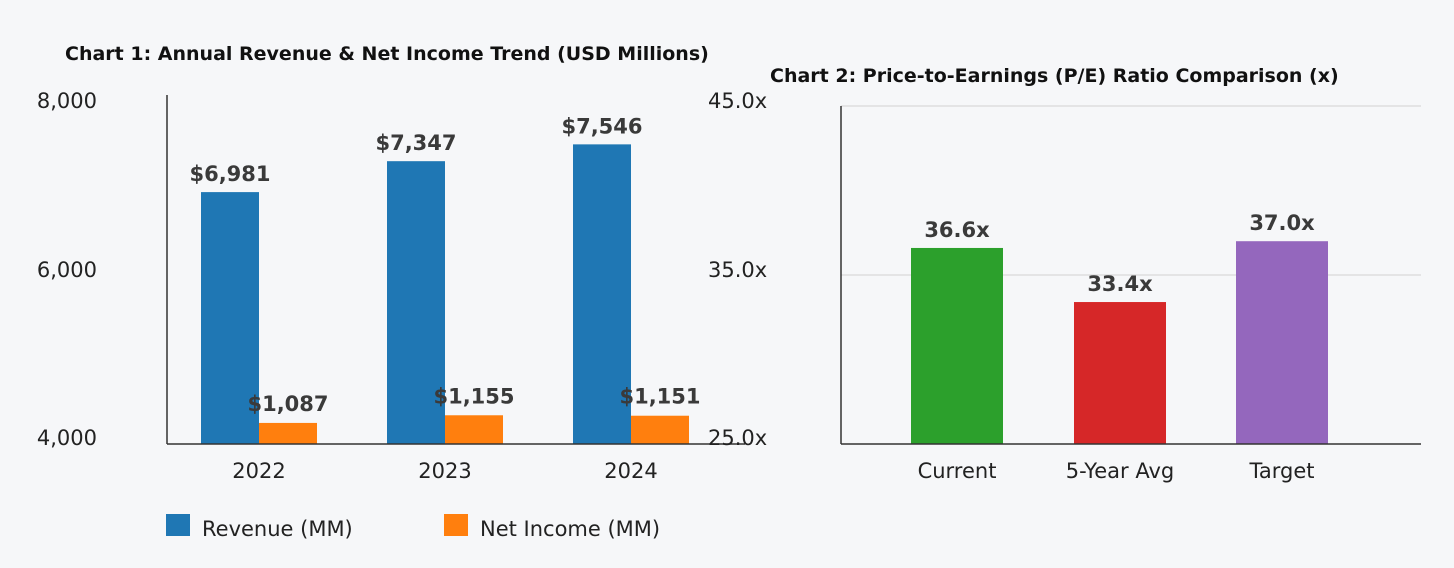  I want to click on chart-1-xtick-2023: 2023, so click(444, 471).